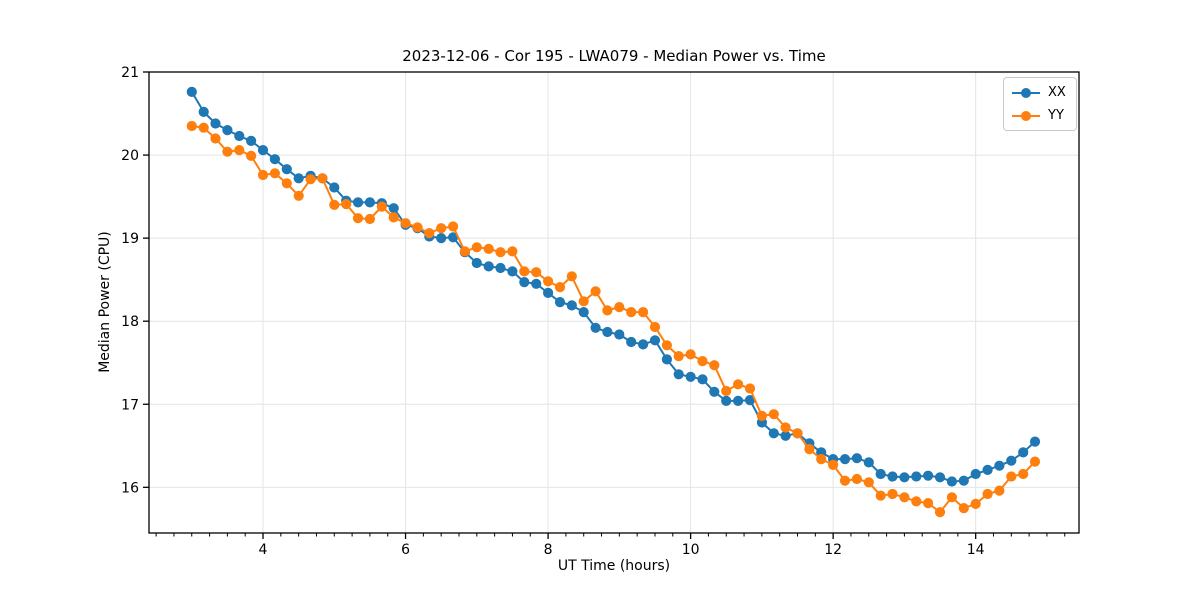 This screenshot has height=600, width=1200. I want to click on legend-item-yy: YY, so click(1039, 115).